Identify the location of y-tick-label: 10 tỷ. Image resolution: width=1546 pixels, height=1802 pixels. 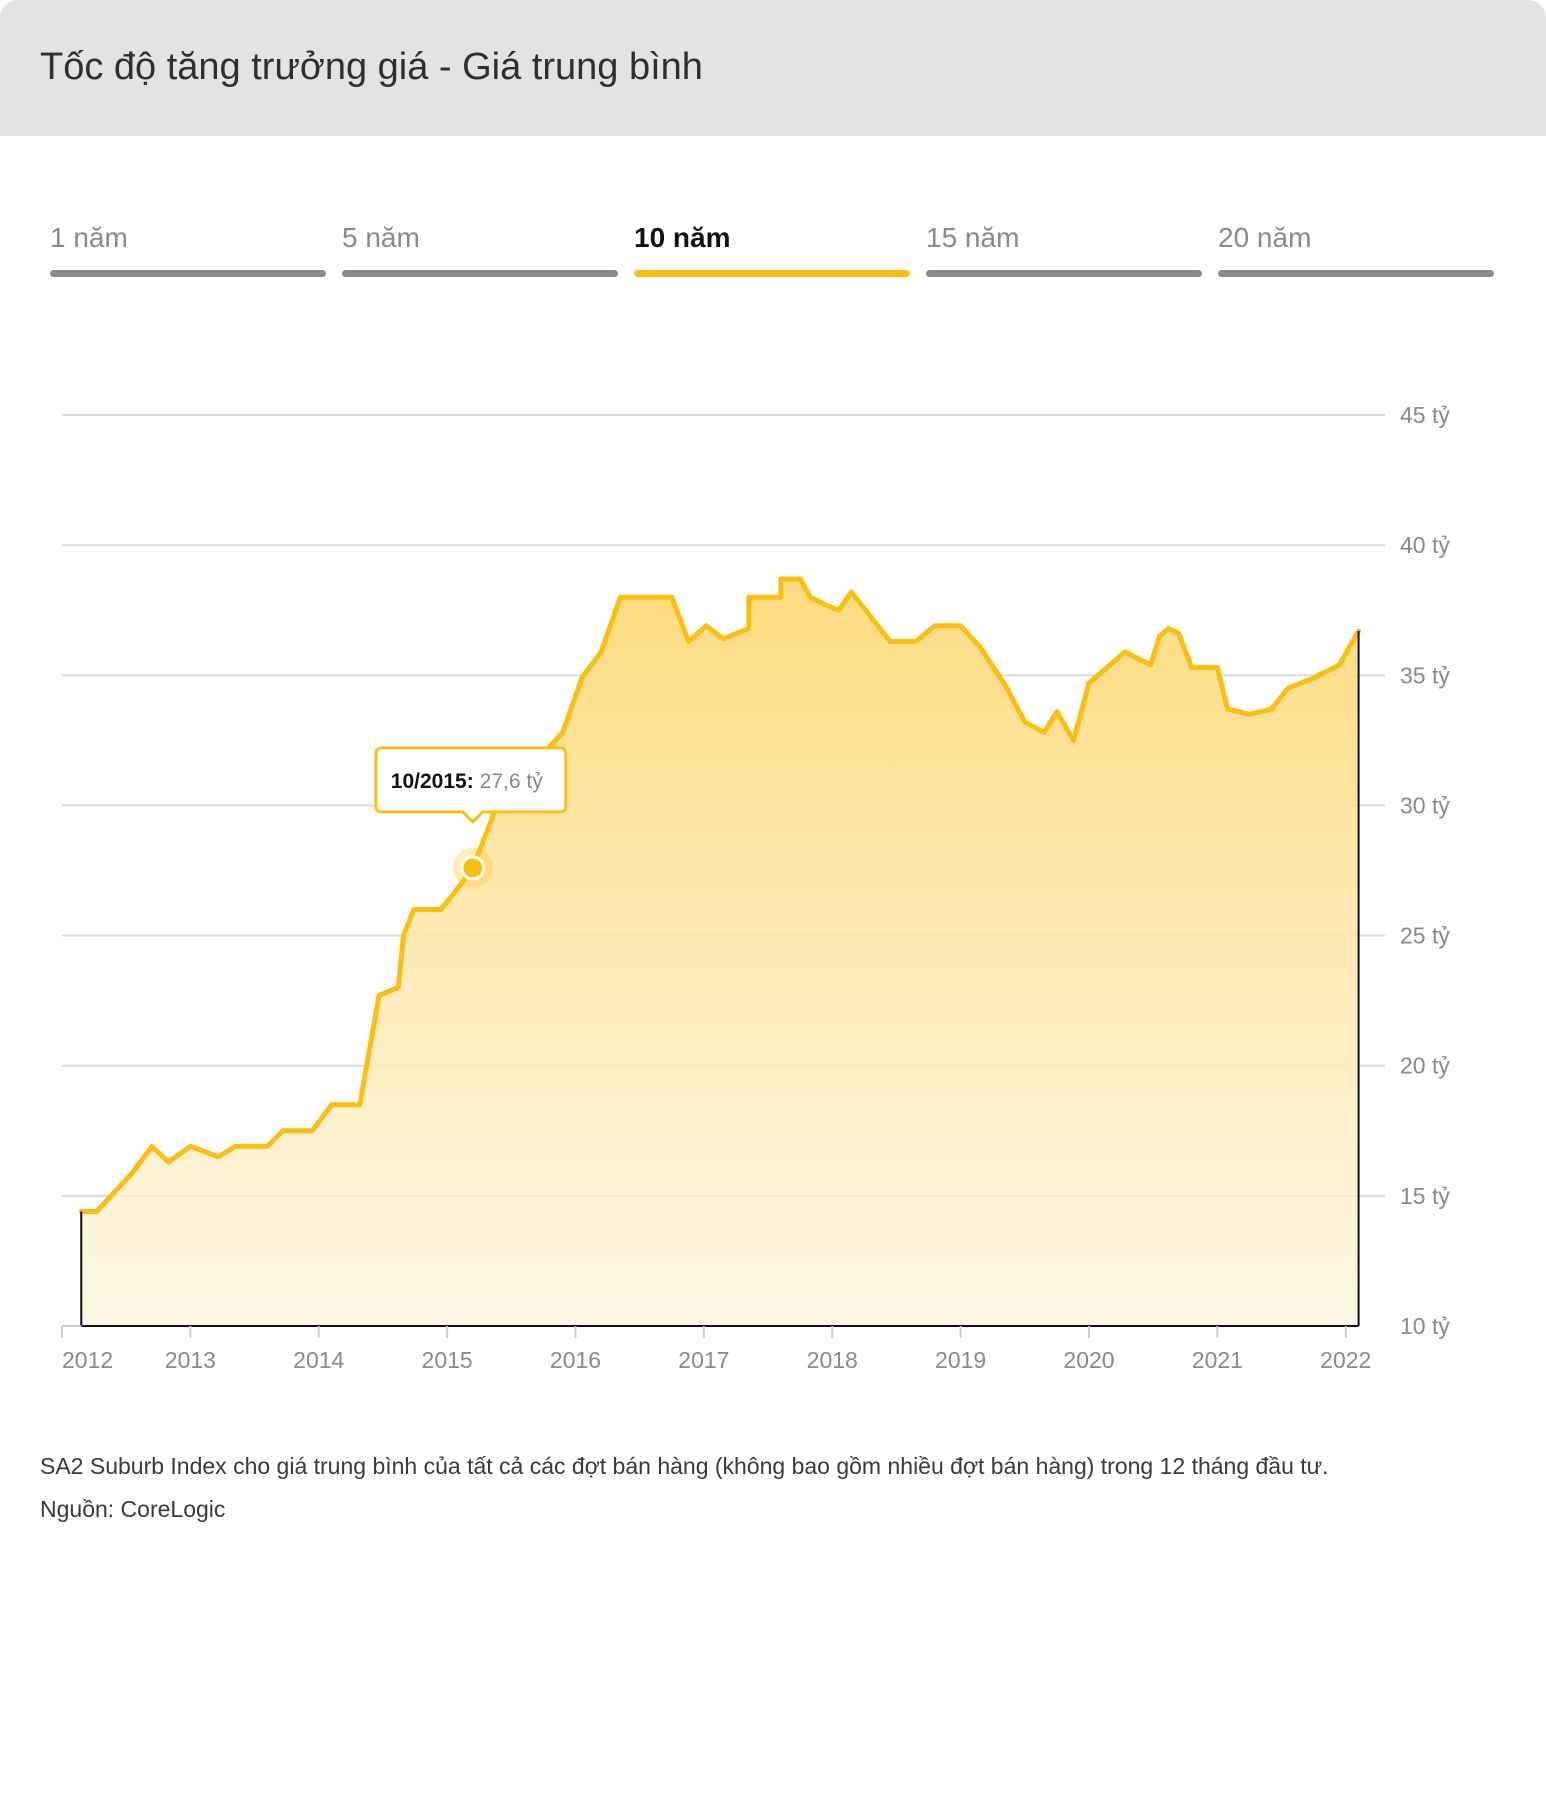
(1425, 1326).